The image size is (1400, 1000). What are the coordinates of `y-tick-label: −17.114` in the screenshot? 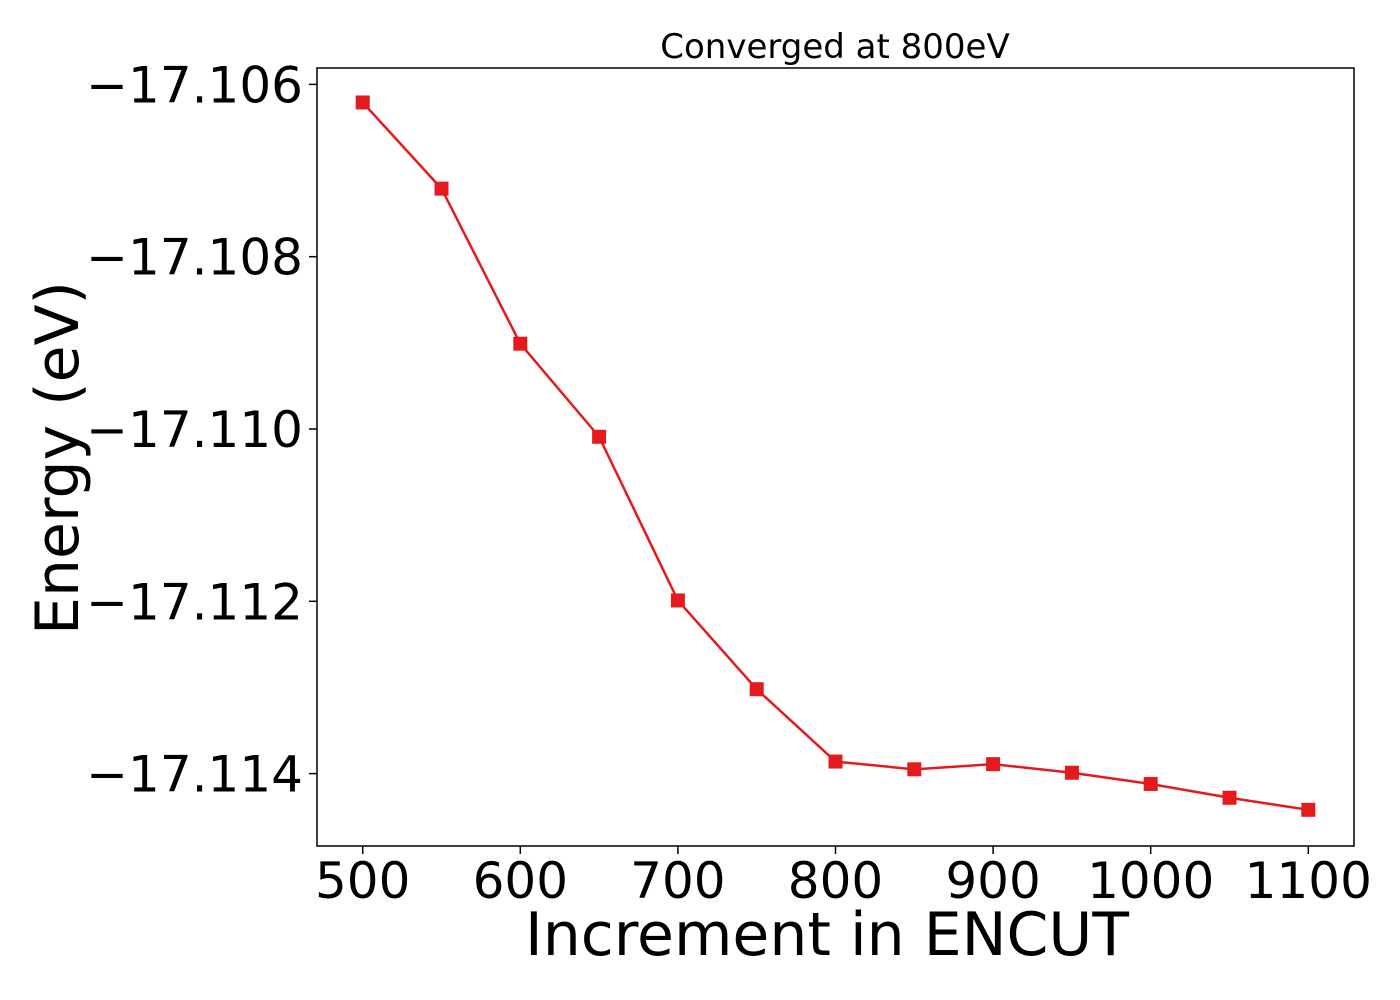 It's located at (194, 775).